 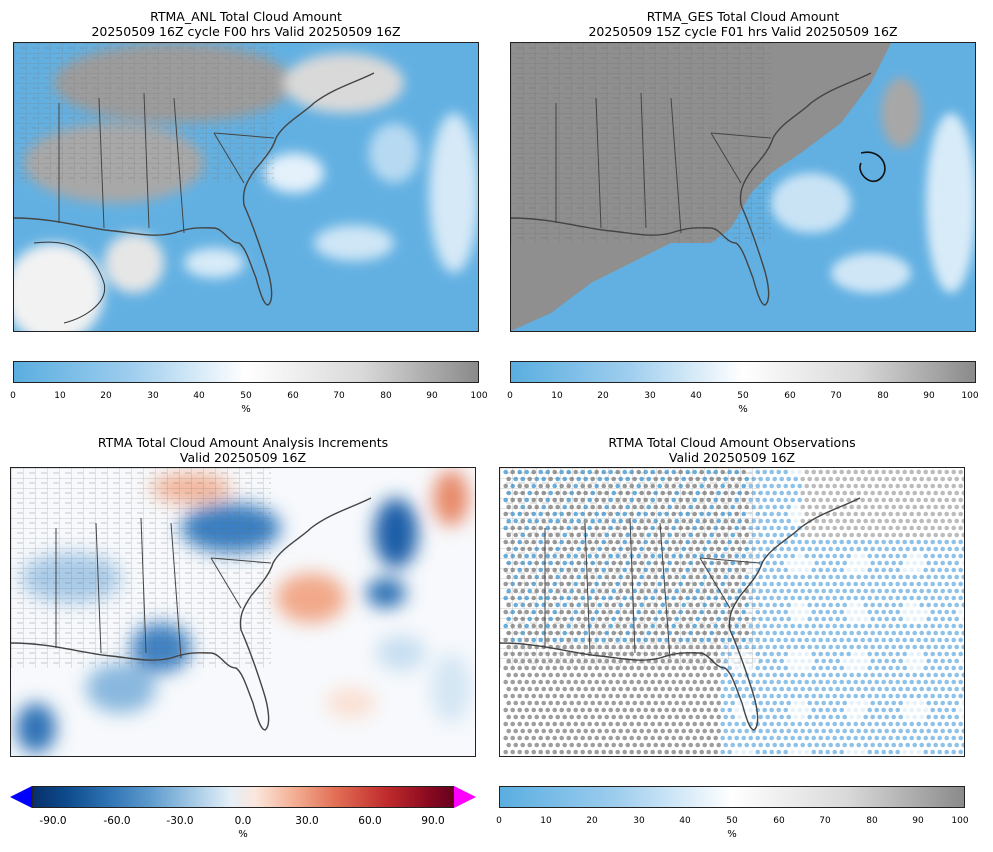 I want to click on ges-colorbar-unit: %, so click(x=743, y=409).